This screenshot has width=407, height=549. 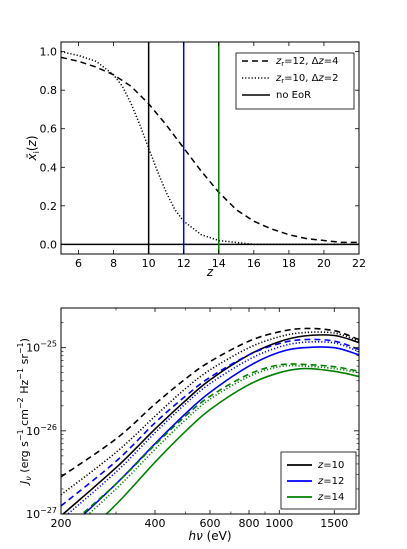 What do you see at coordinates (293, 95) in the screenshot?
I see `top-legend-label-2: no EoR` at bounding box center [293, 95].